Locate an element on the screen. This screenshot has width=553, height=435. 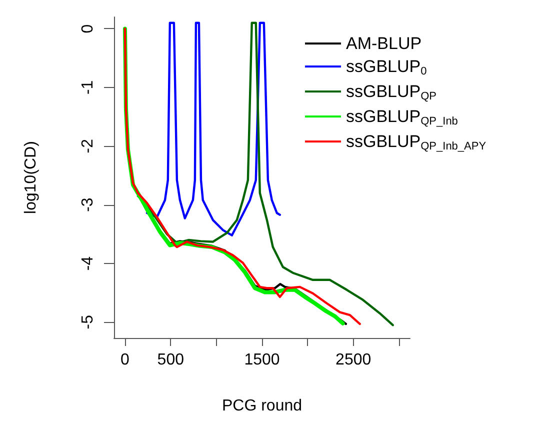
y-tick-label: -4 is located at coordinates (88, 263).